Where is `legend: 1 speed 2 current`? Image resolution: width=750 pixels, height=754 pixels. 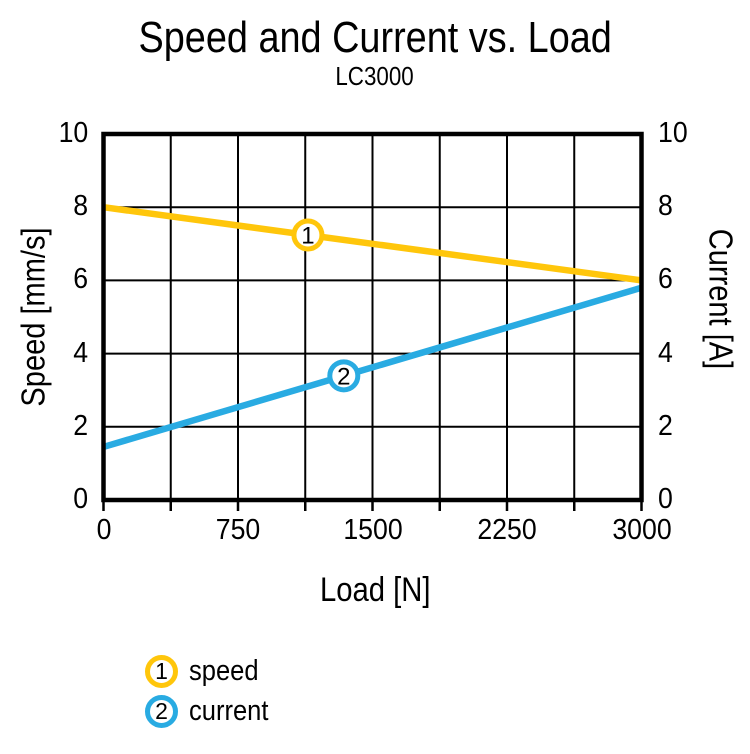 legend: 1 speed 2 current is located at coordinates (212, 694).